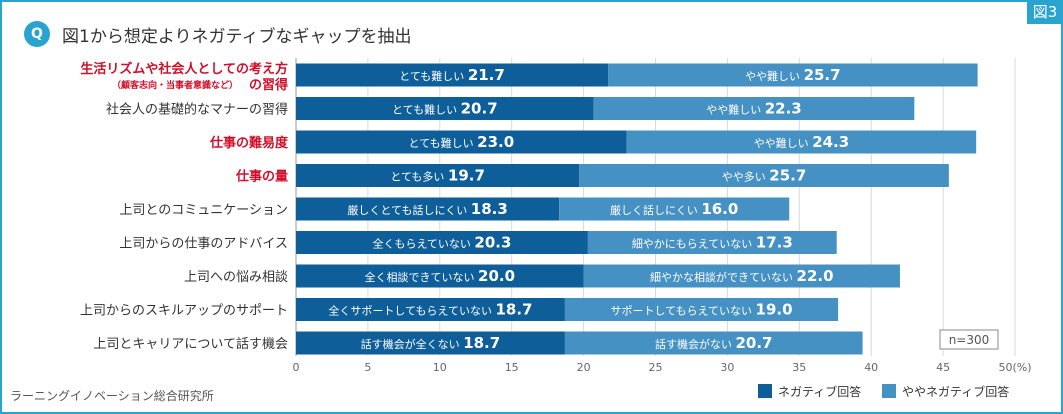 This screenshot has width=1063, height=414. I want to click on x-tick-label: 50(%), so click(1014, 367).